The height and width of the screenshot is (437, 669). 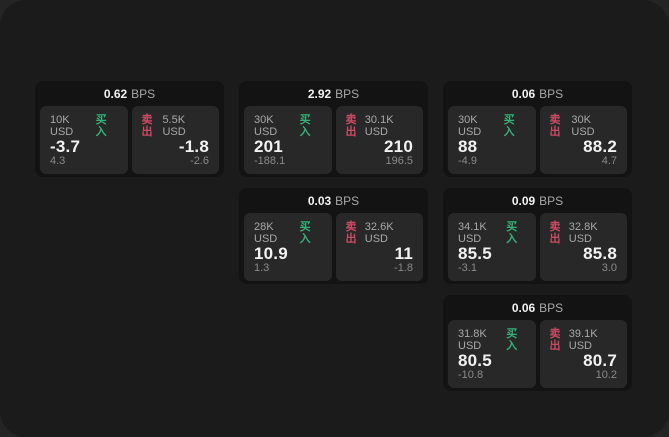 I want to click on buy-panel-header: 10K USD 买入, so click(x=84, y=126).